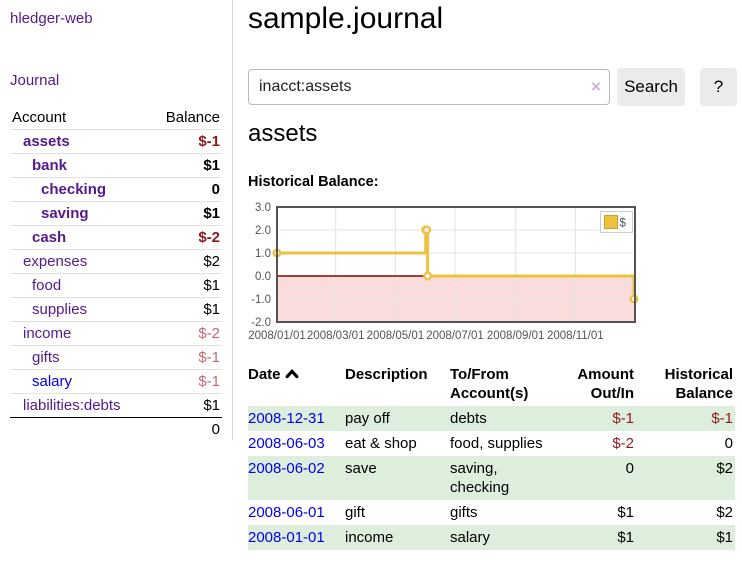 The height and width of the screenshot is (582, 742). Describe the element at coordinates (722, 418) in the screenshot. I see `transaction-balance: $-1` at that location.